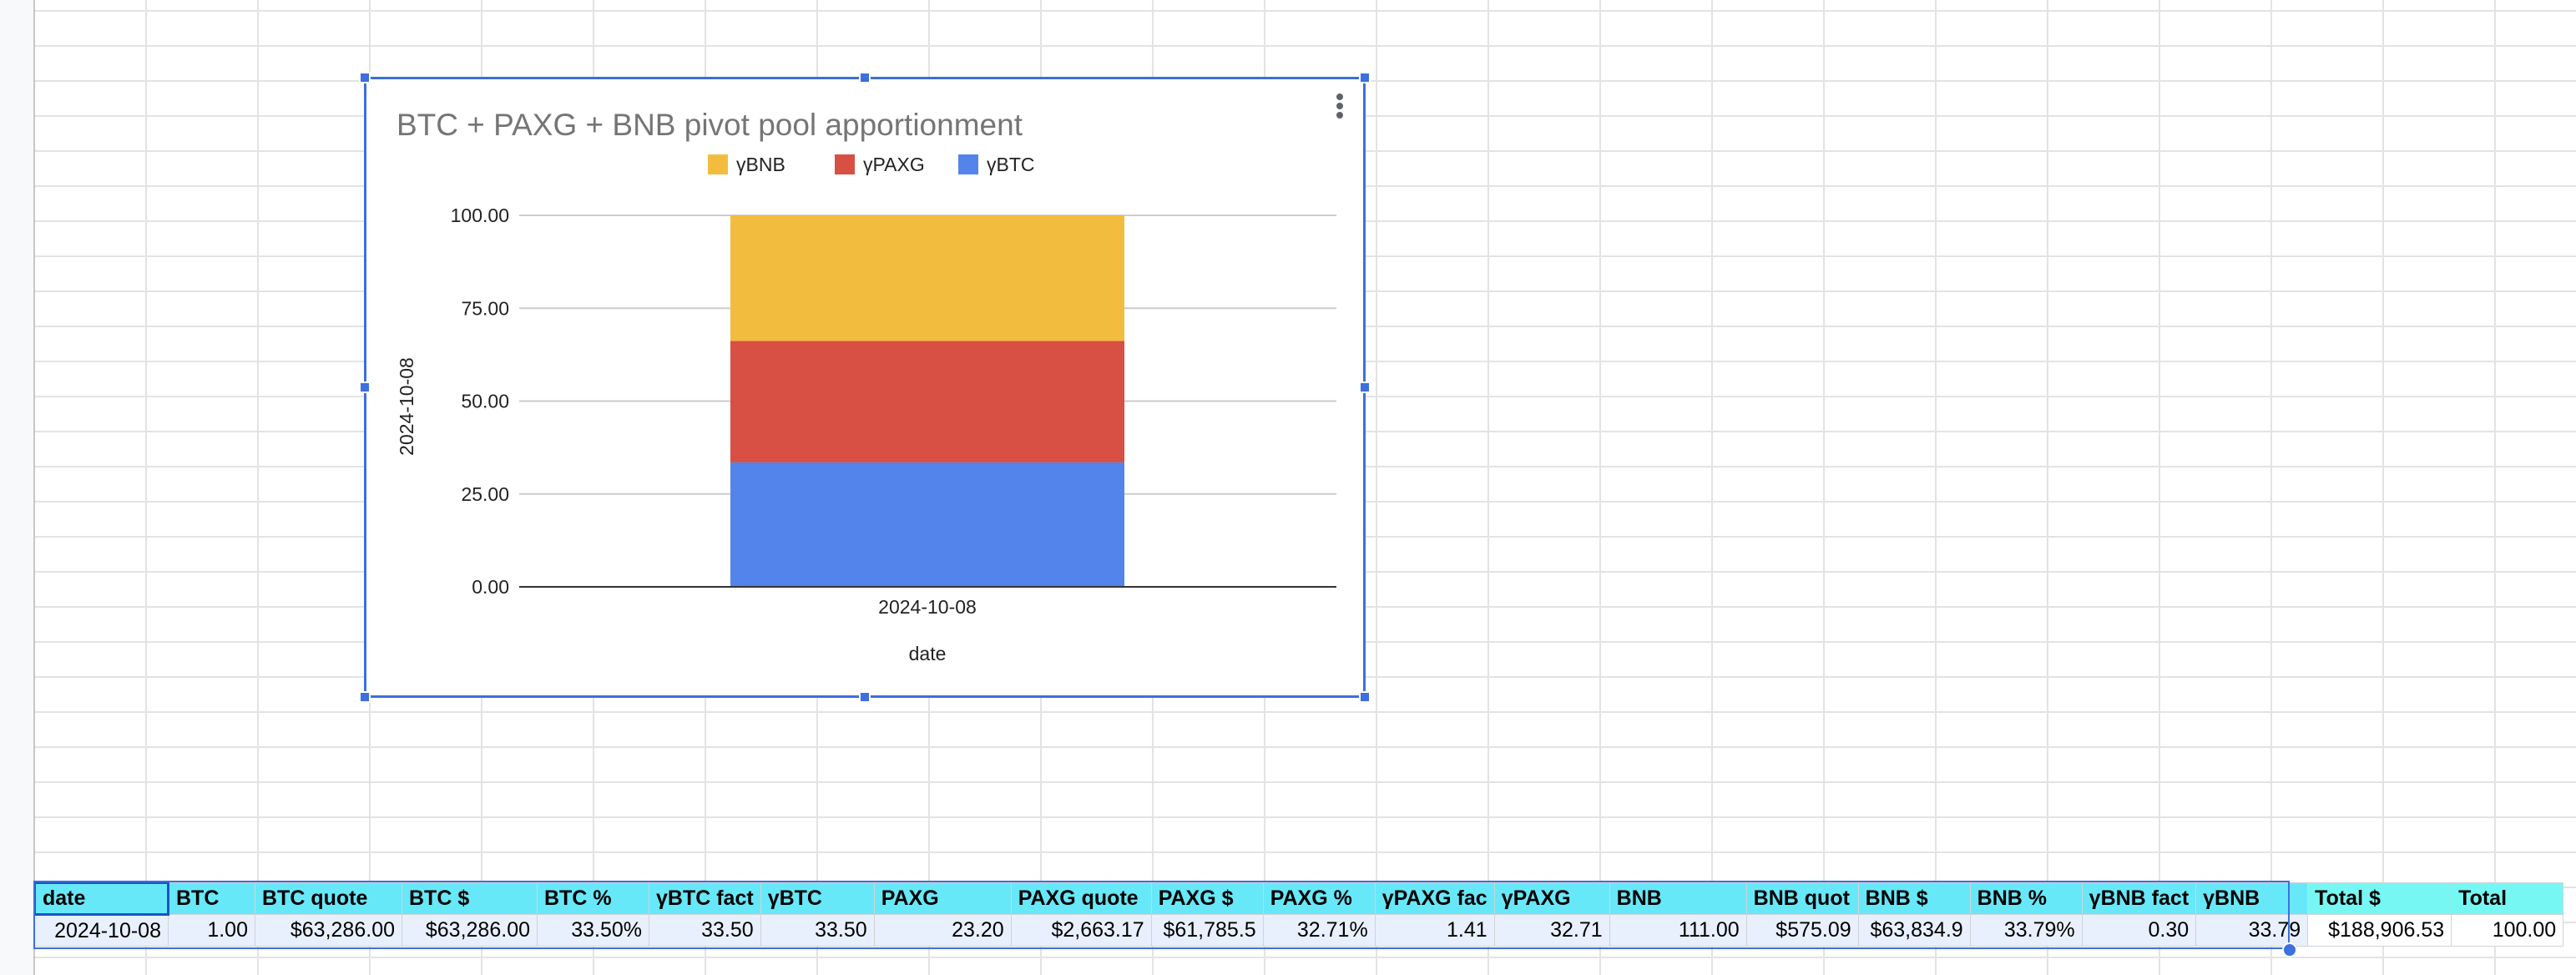 Image resolution: width=2576 pixels, height=975 pixels. What do you see at coordinates (894, 165) in the screenshot?
I see `legend-label: γPAXG` at bounding box center [894, 165].